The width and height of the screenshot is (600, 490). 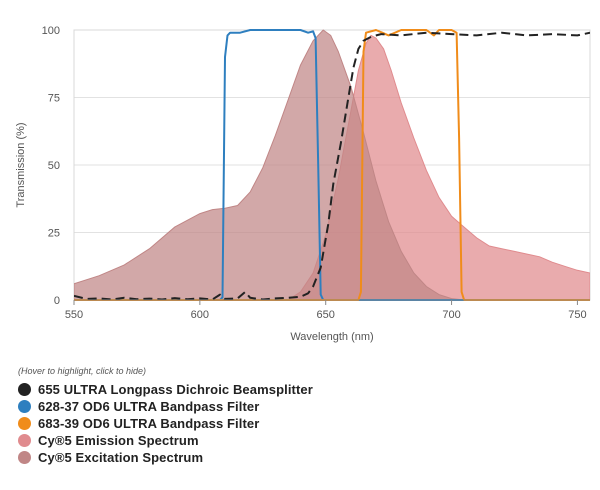 What do you see at coordinates (57, 301) in the screenshot?
I see `y-tick-label: 0` at bounding box center [57, 301].